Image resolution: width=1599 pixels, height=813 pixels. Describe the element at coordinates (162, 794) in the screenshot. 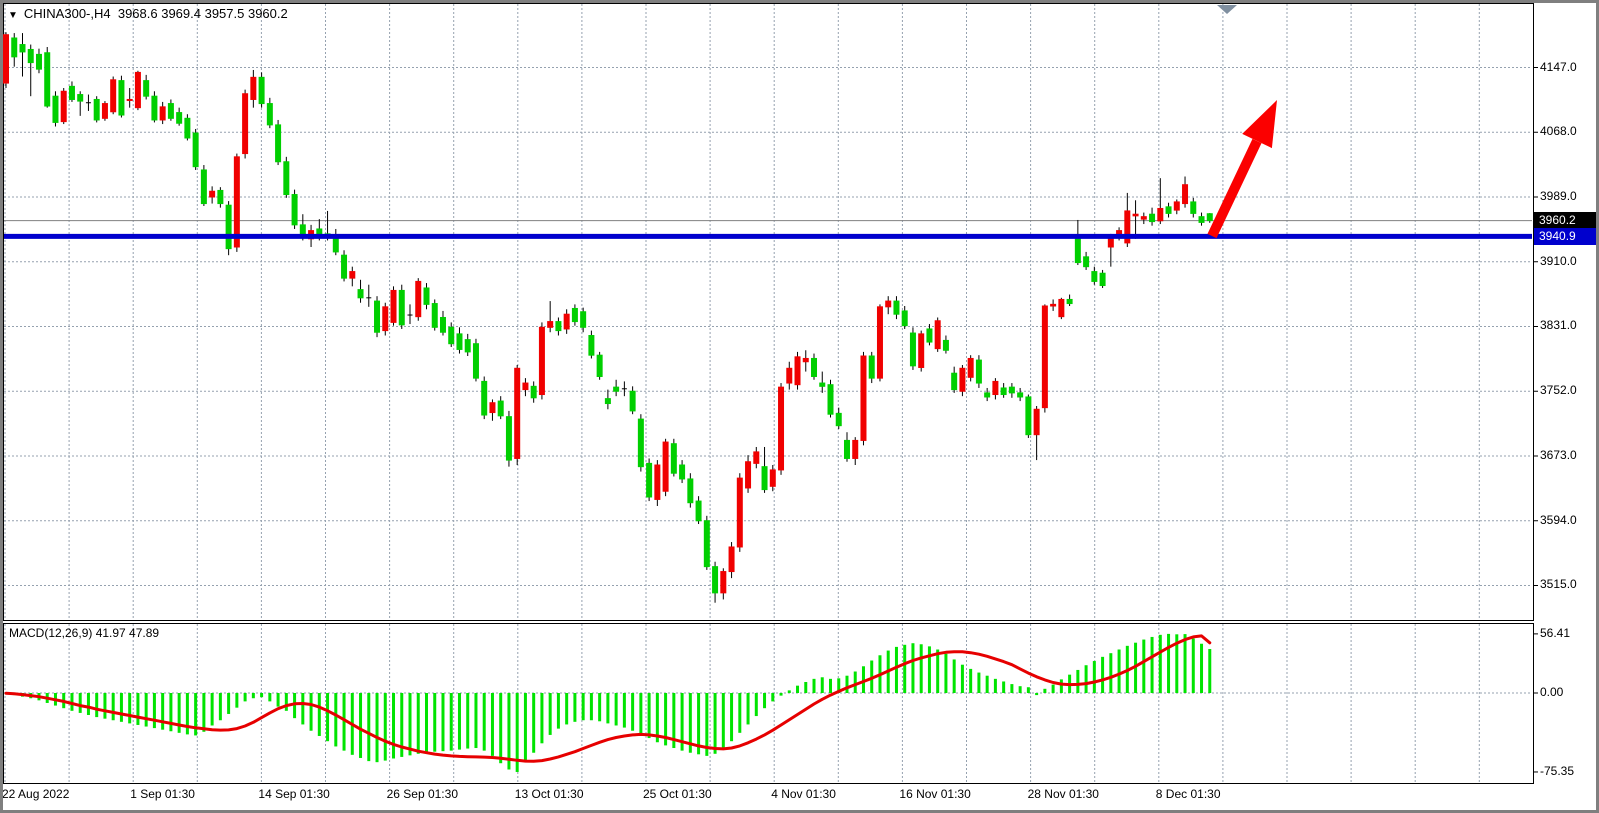

I see `date-tick-label: 1 Sep 01:30` at that location.